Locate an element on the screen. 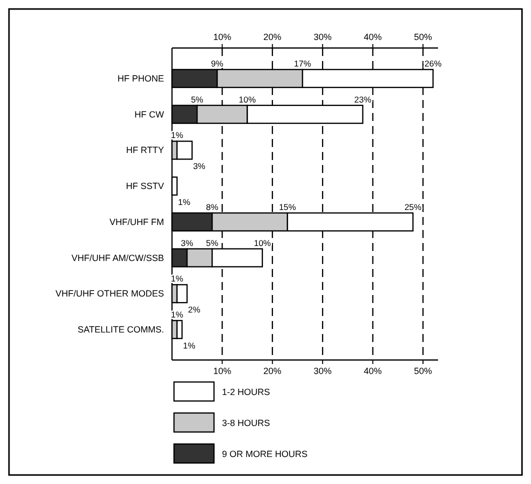 The height and width of the screenshot is (484, 531). data-label: 17% is located at coordinates (303, 63).